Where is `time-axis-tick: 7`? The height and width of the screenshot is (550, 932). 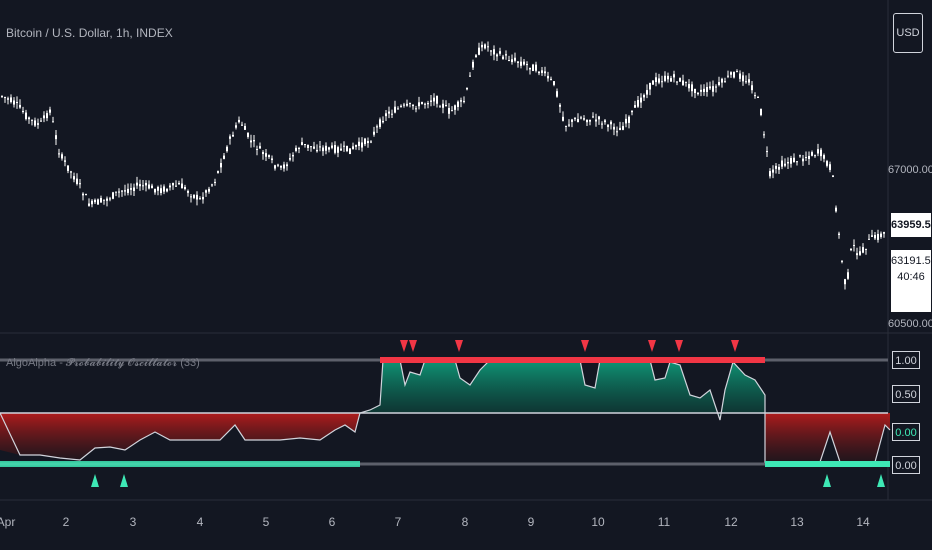 time-axis-tick: 7 is located at coordinates (398, 522).